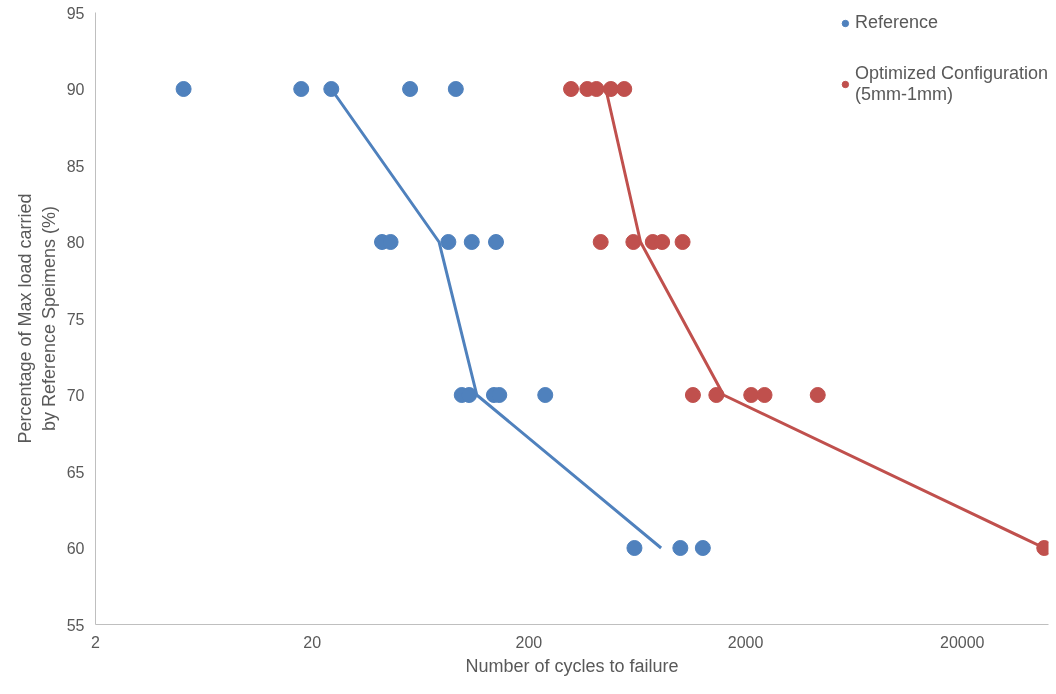 This screenshot has width=1056, height=694. I want to click on y-tick-label: 95, so click(75, 13).